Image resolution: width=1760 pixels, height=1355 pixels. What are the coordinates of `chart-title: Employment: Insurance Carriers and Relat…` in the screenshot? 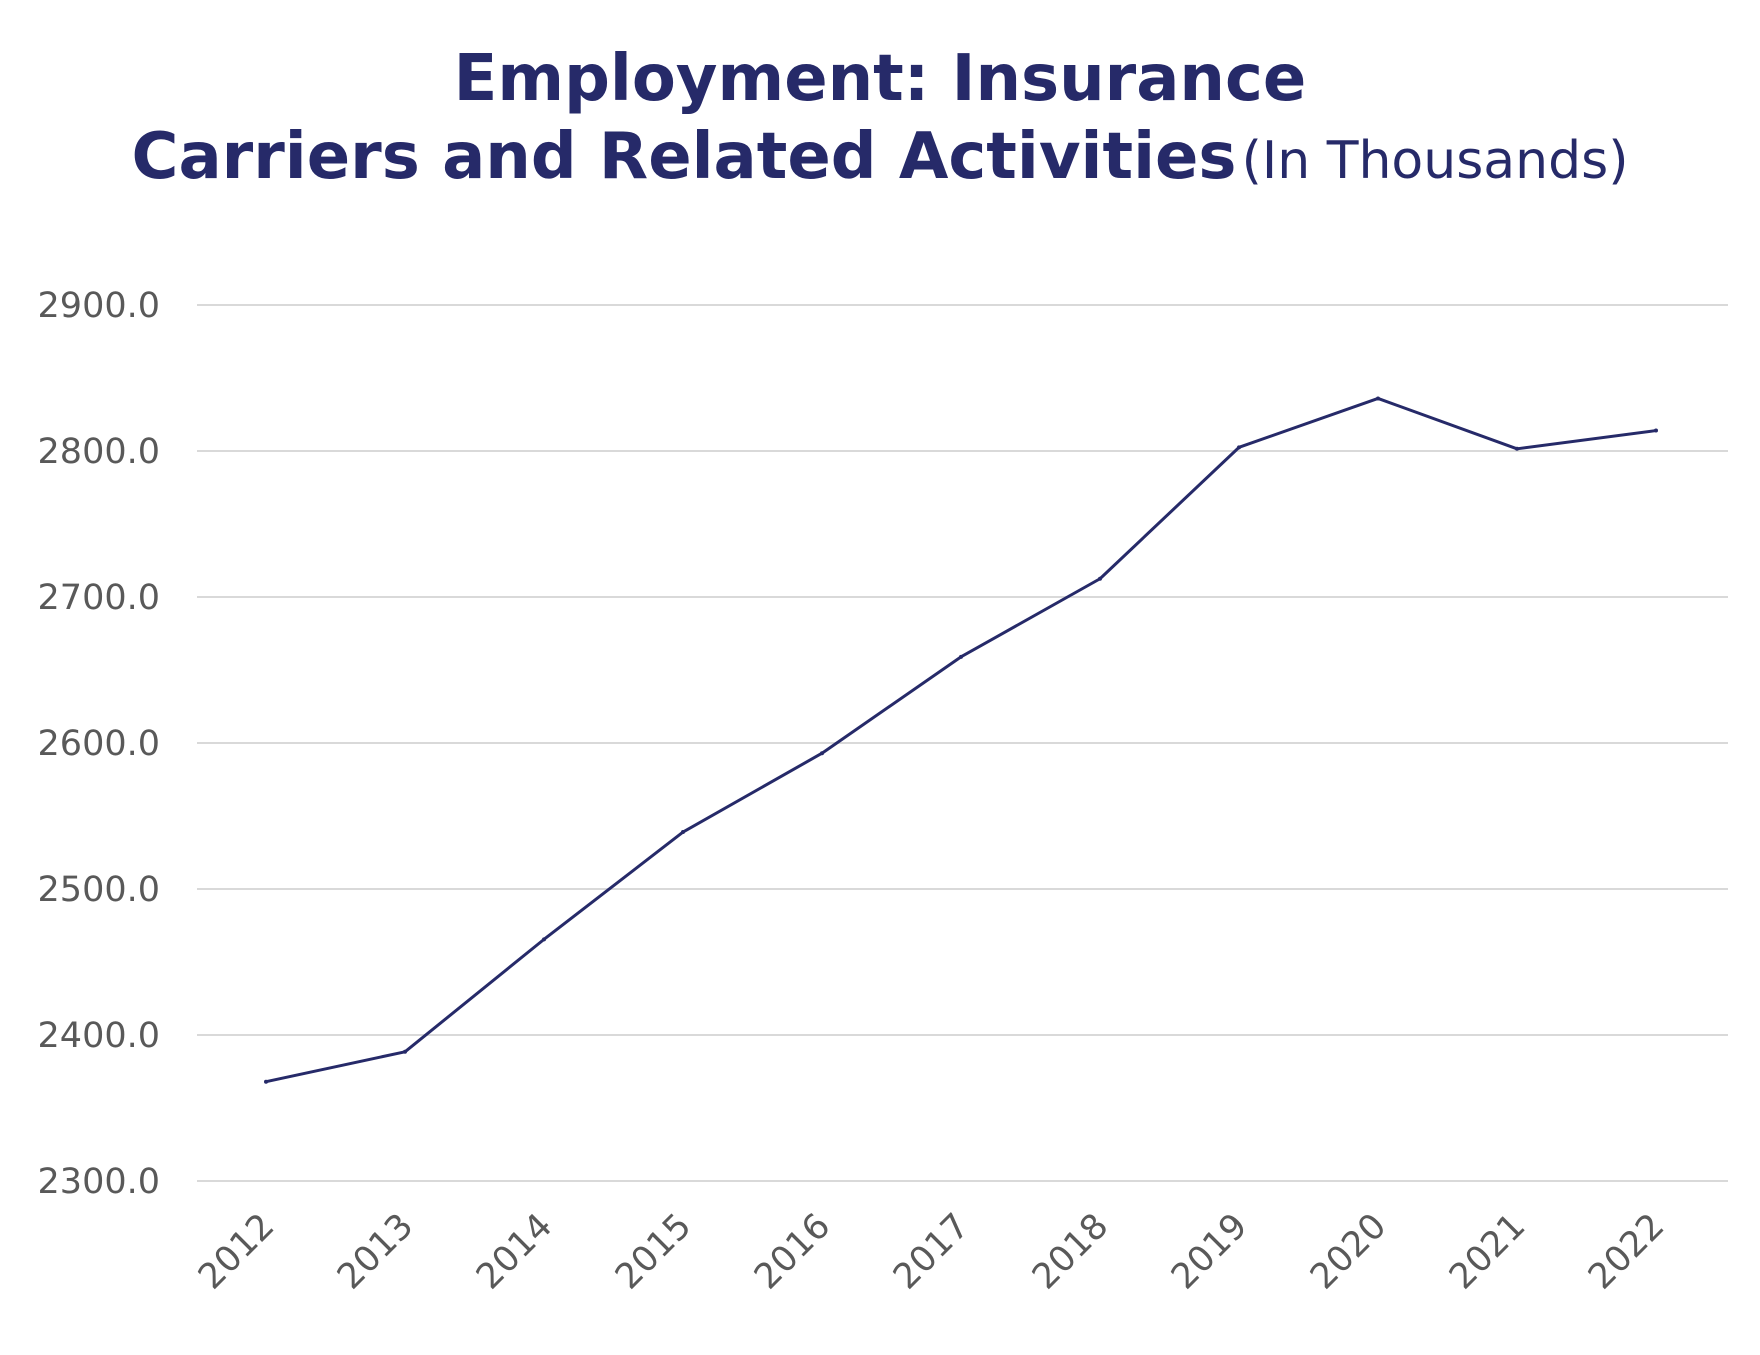 It's located at (880, 126).